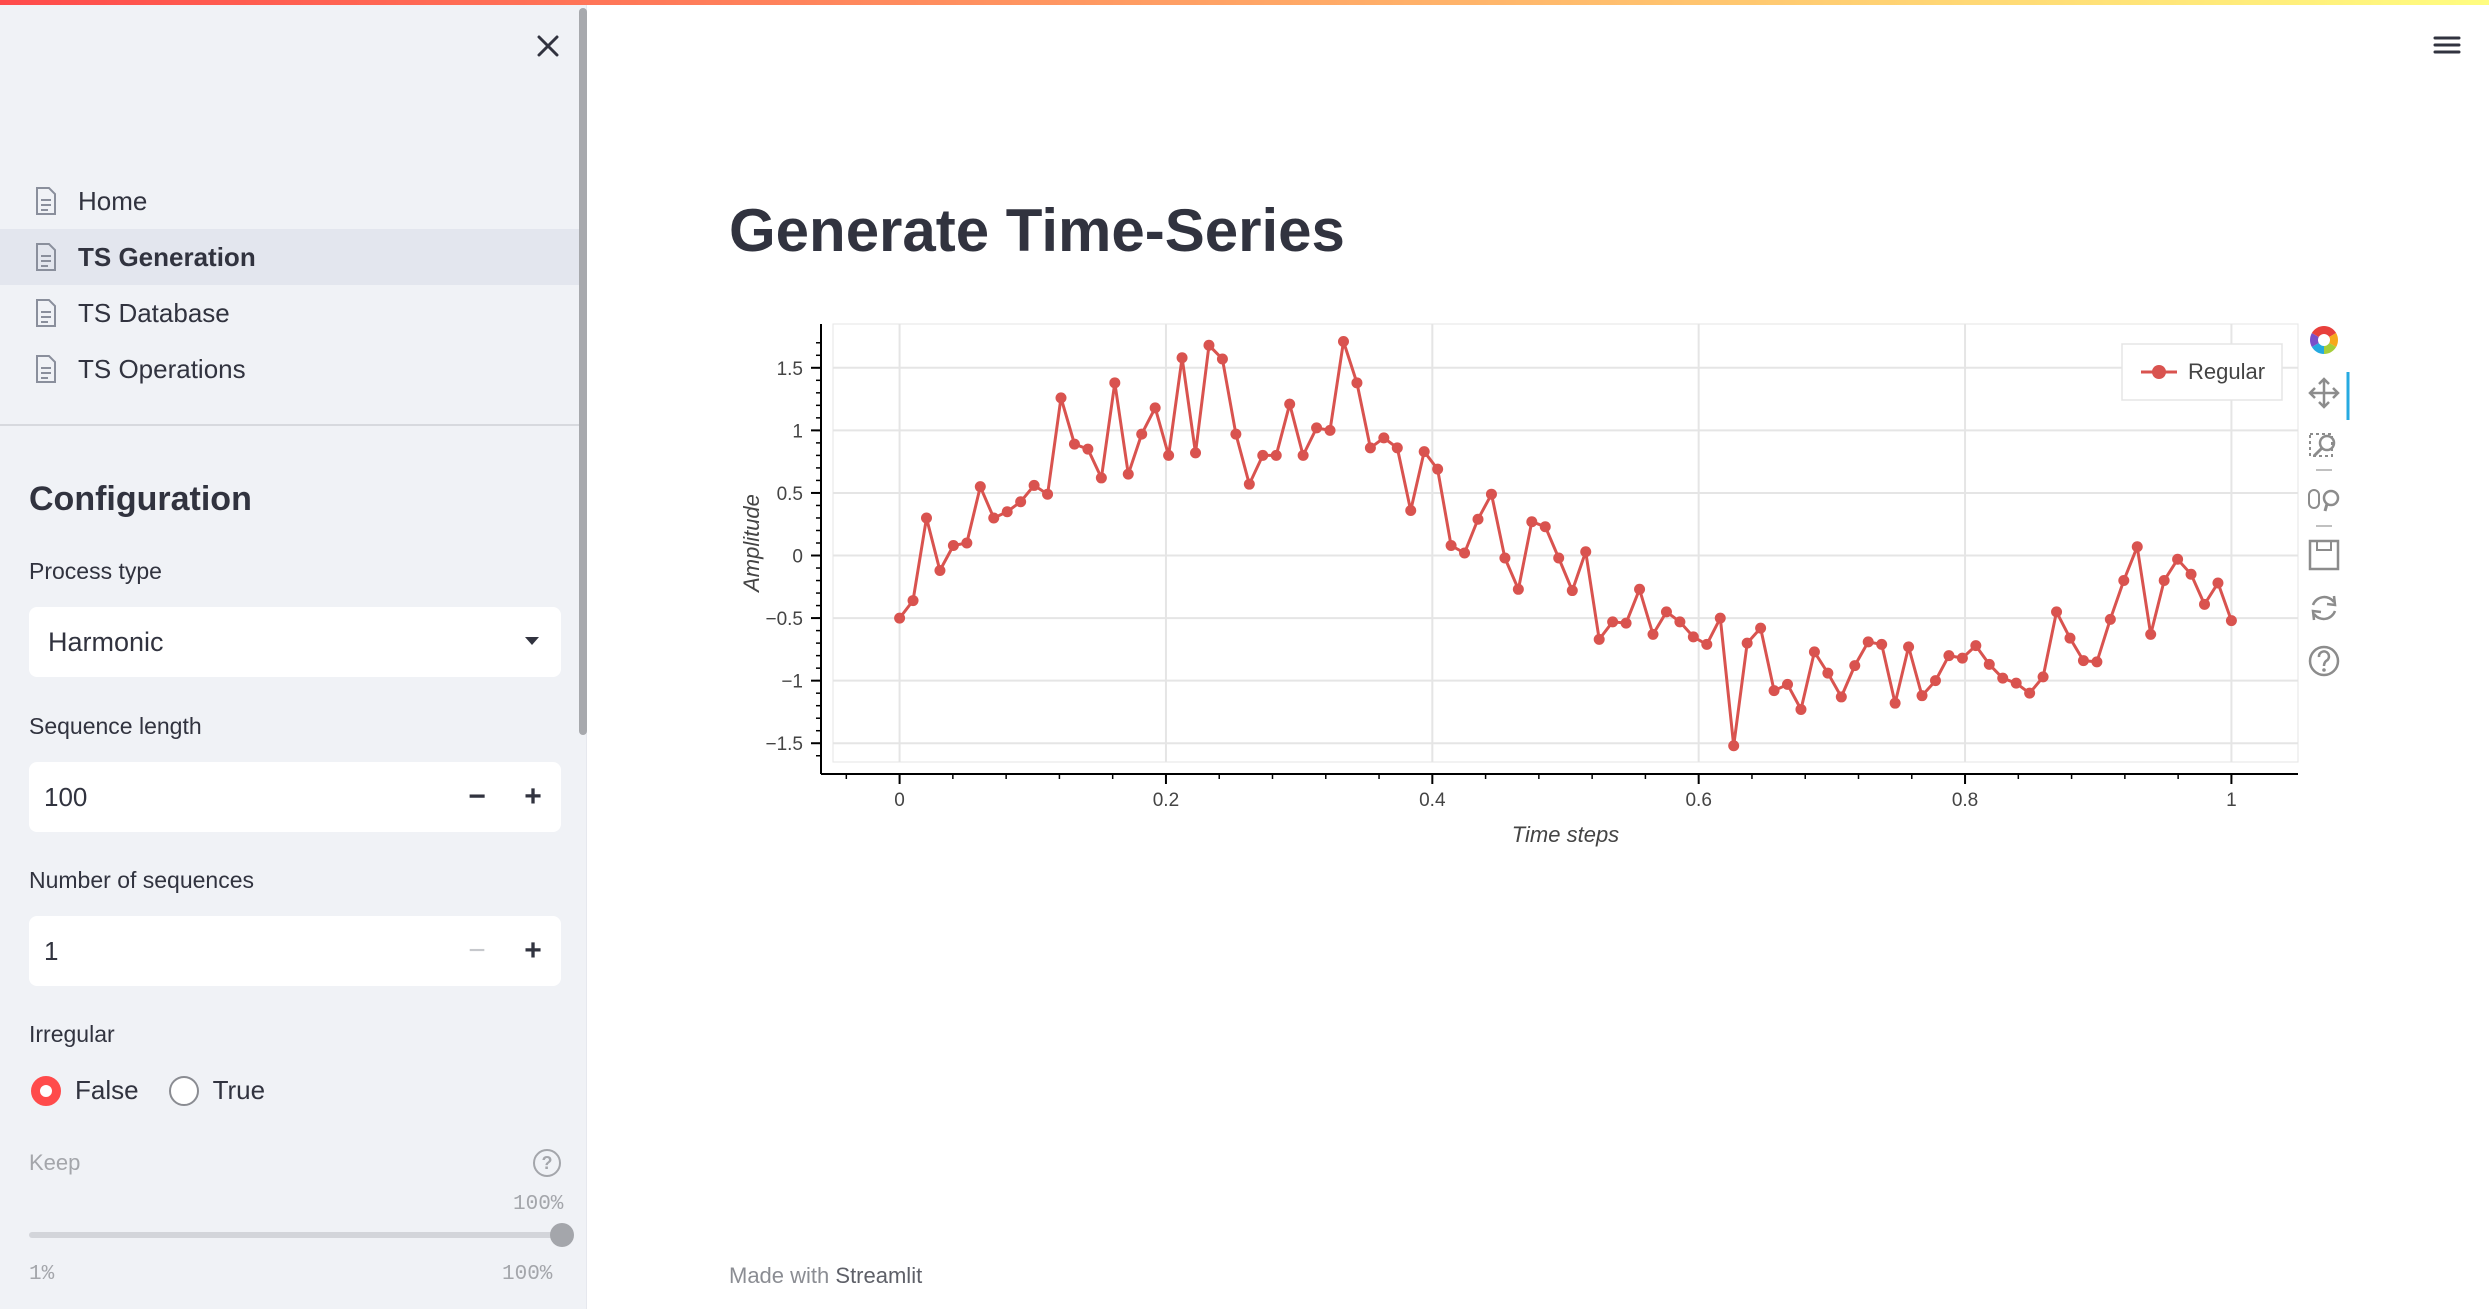 The height and width of the screenshot is (1309, 2489). I want to click on nav-label: TS Database, so click(154, 312).